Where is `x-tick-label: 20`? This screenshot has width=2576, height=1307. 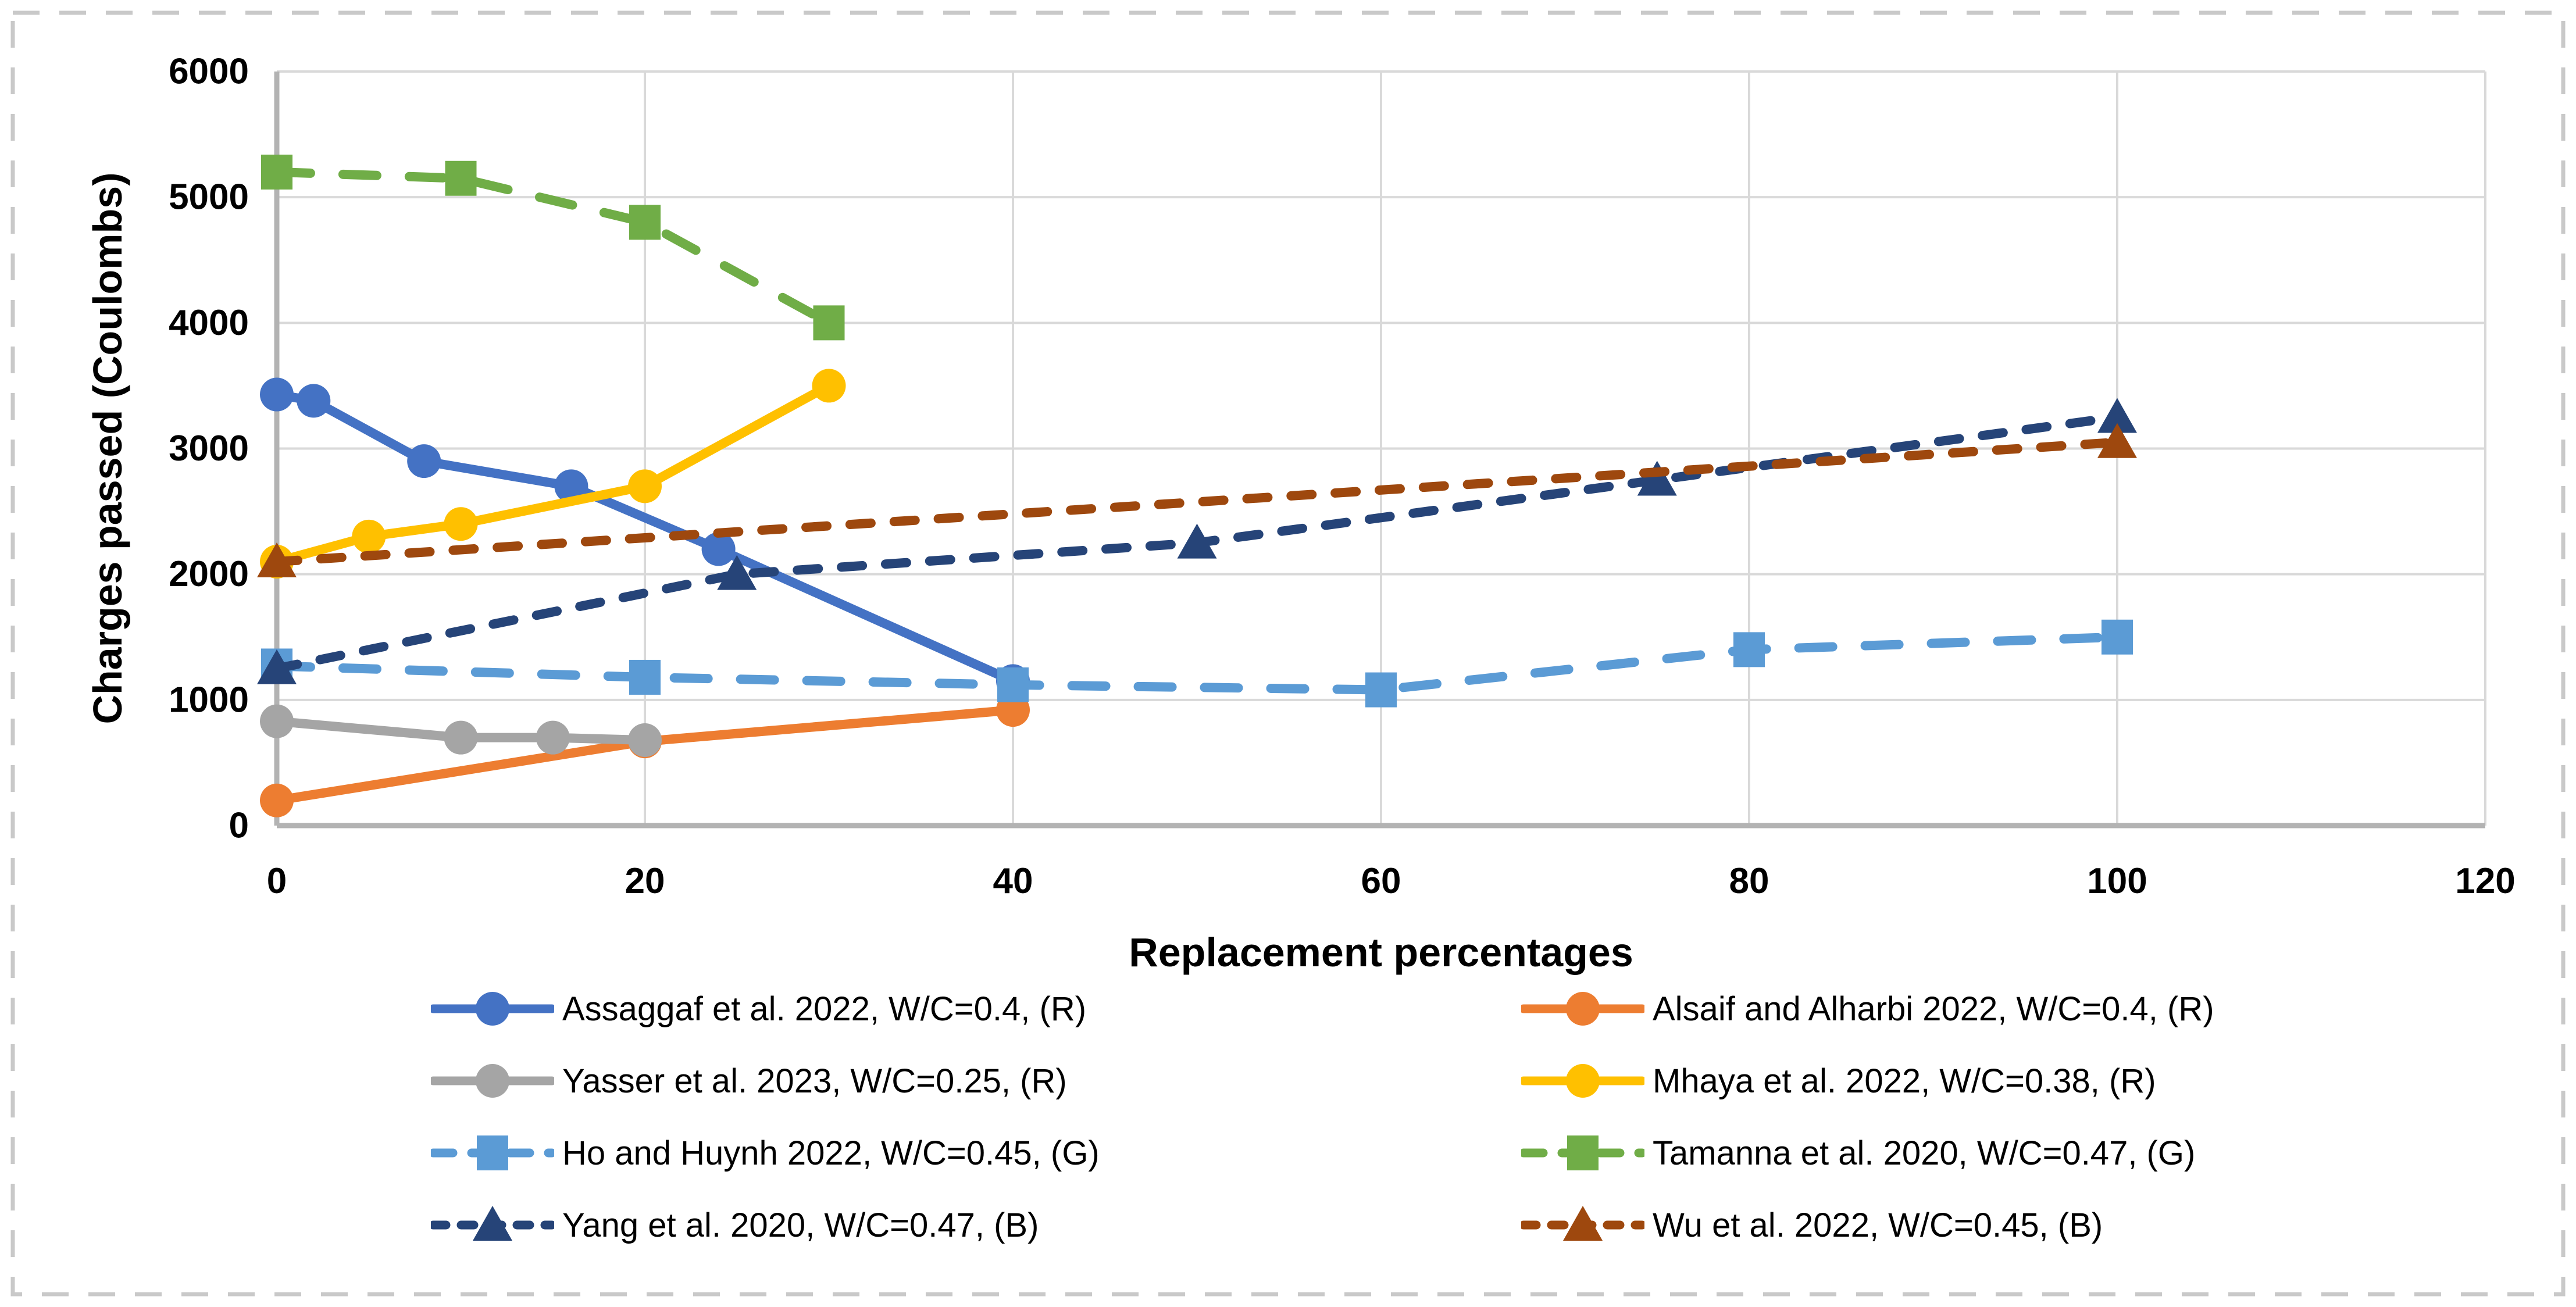 x-tick-label: 20 is located at coordinates (645, 881).